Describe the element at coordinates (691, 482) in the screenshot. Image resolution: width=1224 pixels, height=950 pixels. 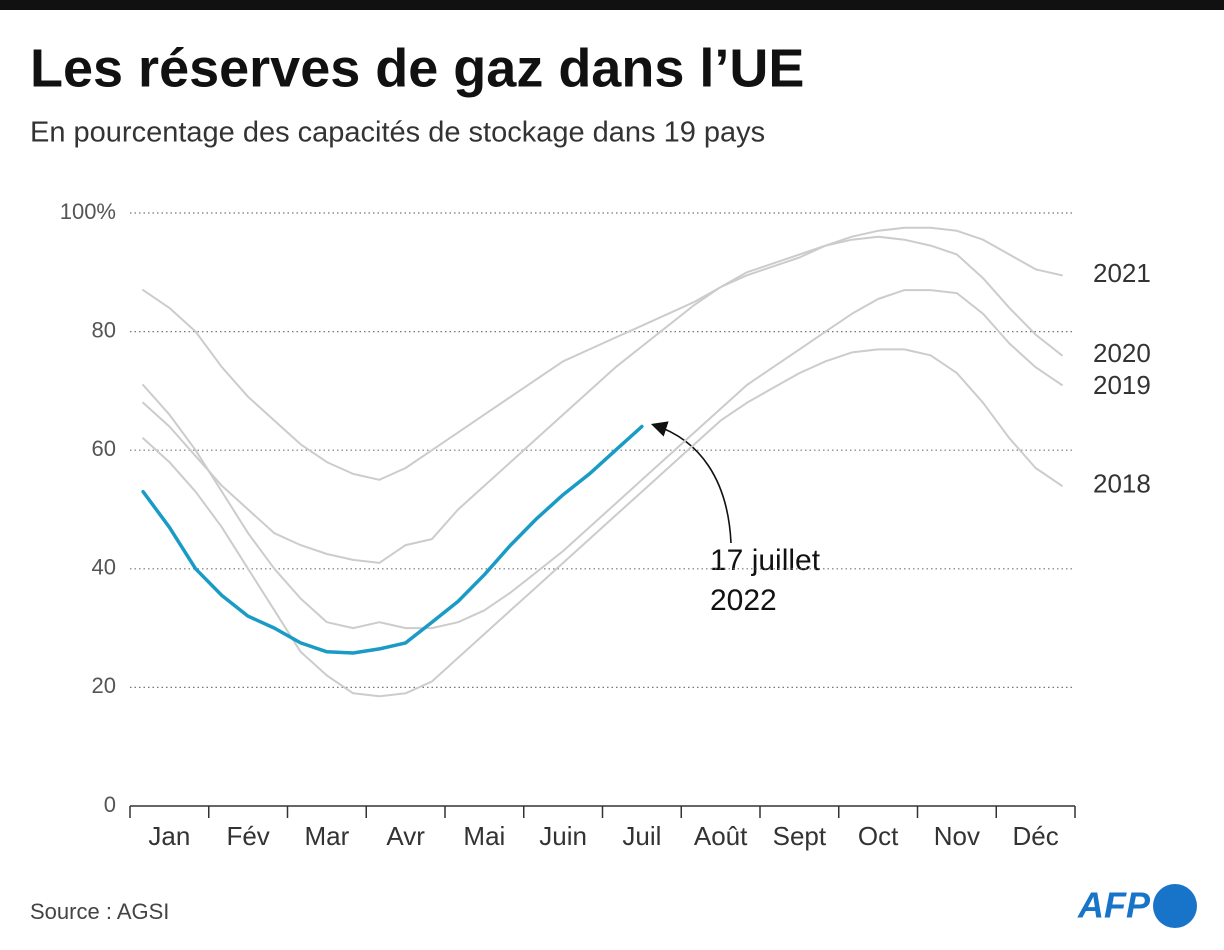
I see `annotation-arrow` at that location.